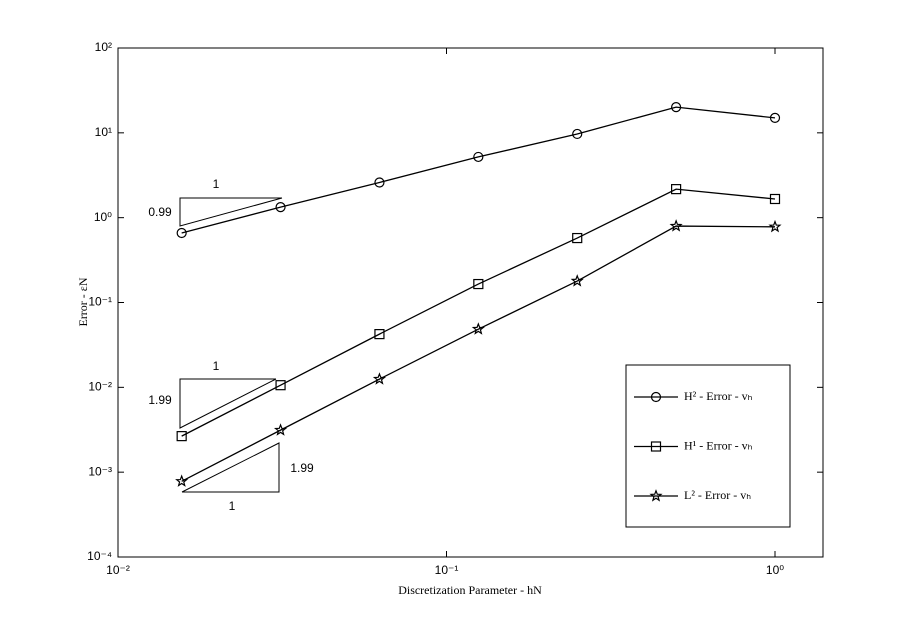 The height and width of the screenshot is (632, 910). Describe the element at coordinates (83, 301) in the screenshot. I see `y-axis-label: Error - εN` at that location.